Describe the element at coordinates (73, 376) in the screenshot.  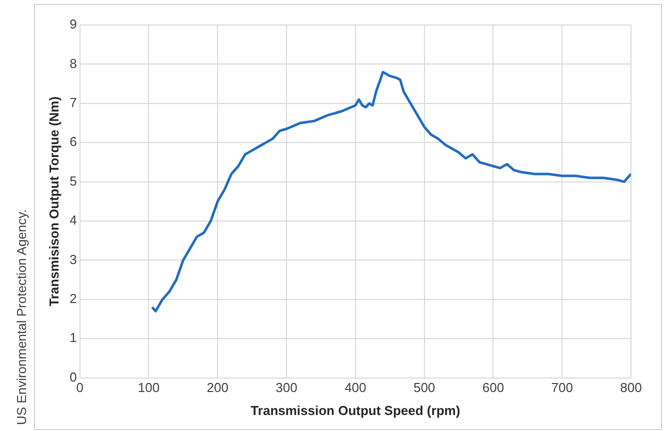
I see `y-tick-label: 0` at that location.